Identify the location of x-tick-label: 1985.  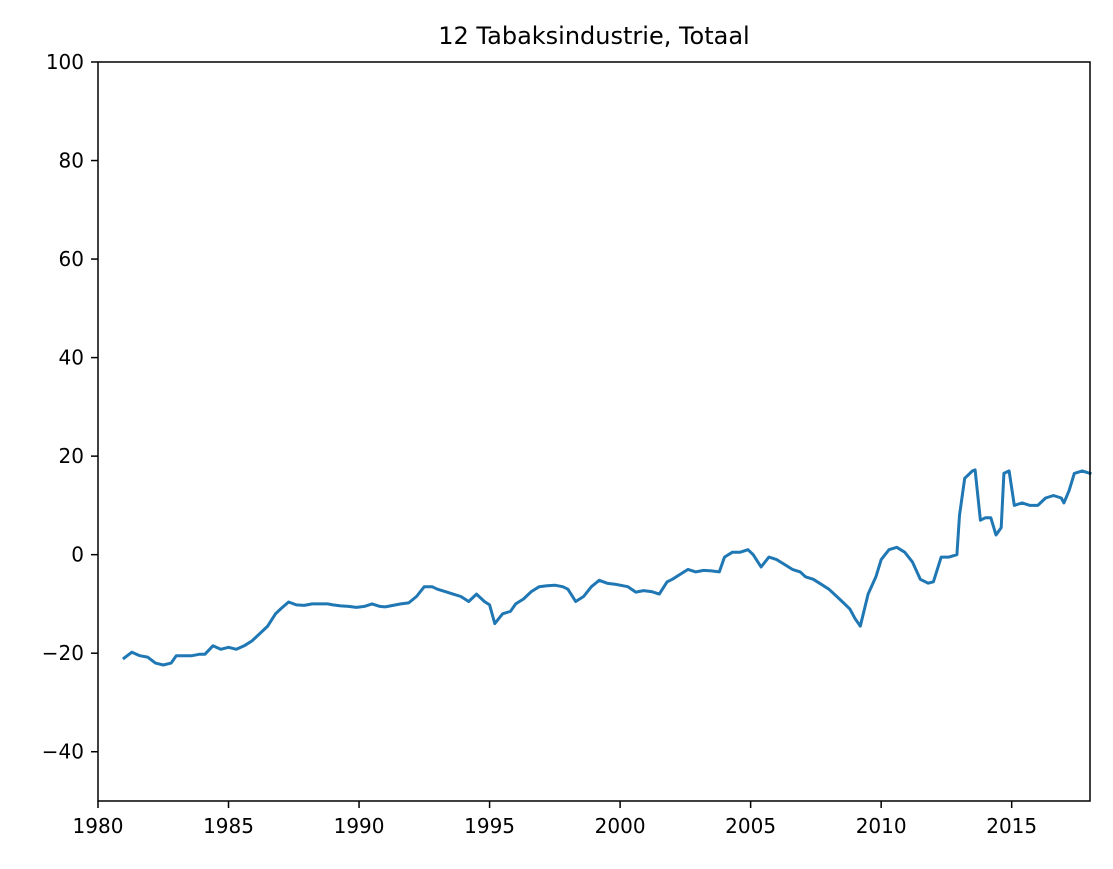
(228, 826).